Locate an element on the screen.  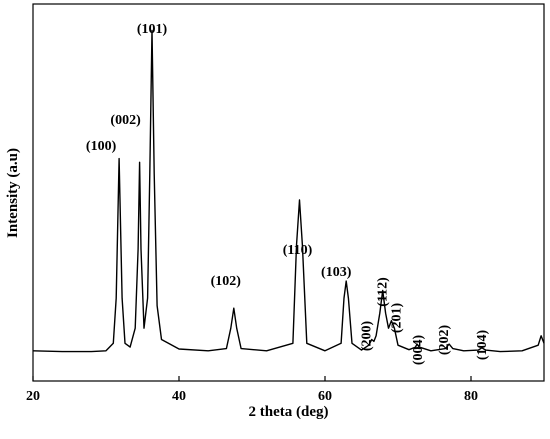
x-tick-label: 80 is located at coordinates (471, 396).